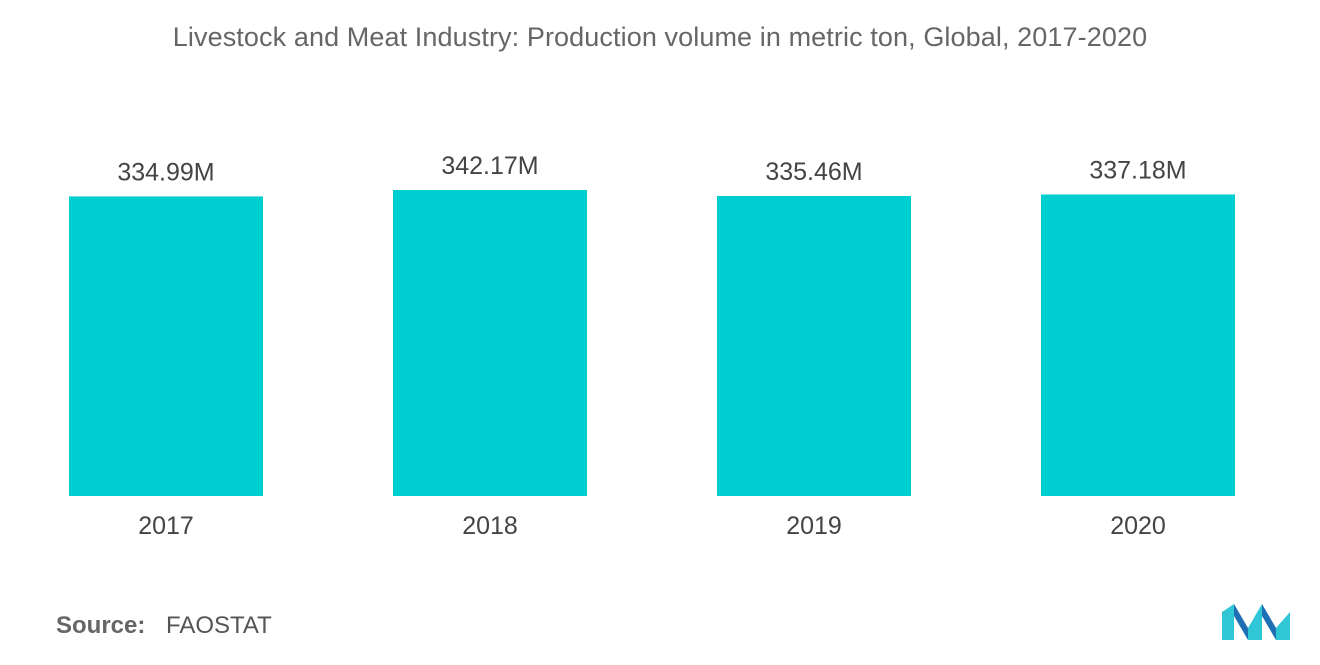  I want to click on logo-right-diagonal, so click(1269, 622).